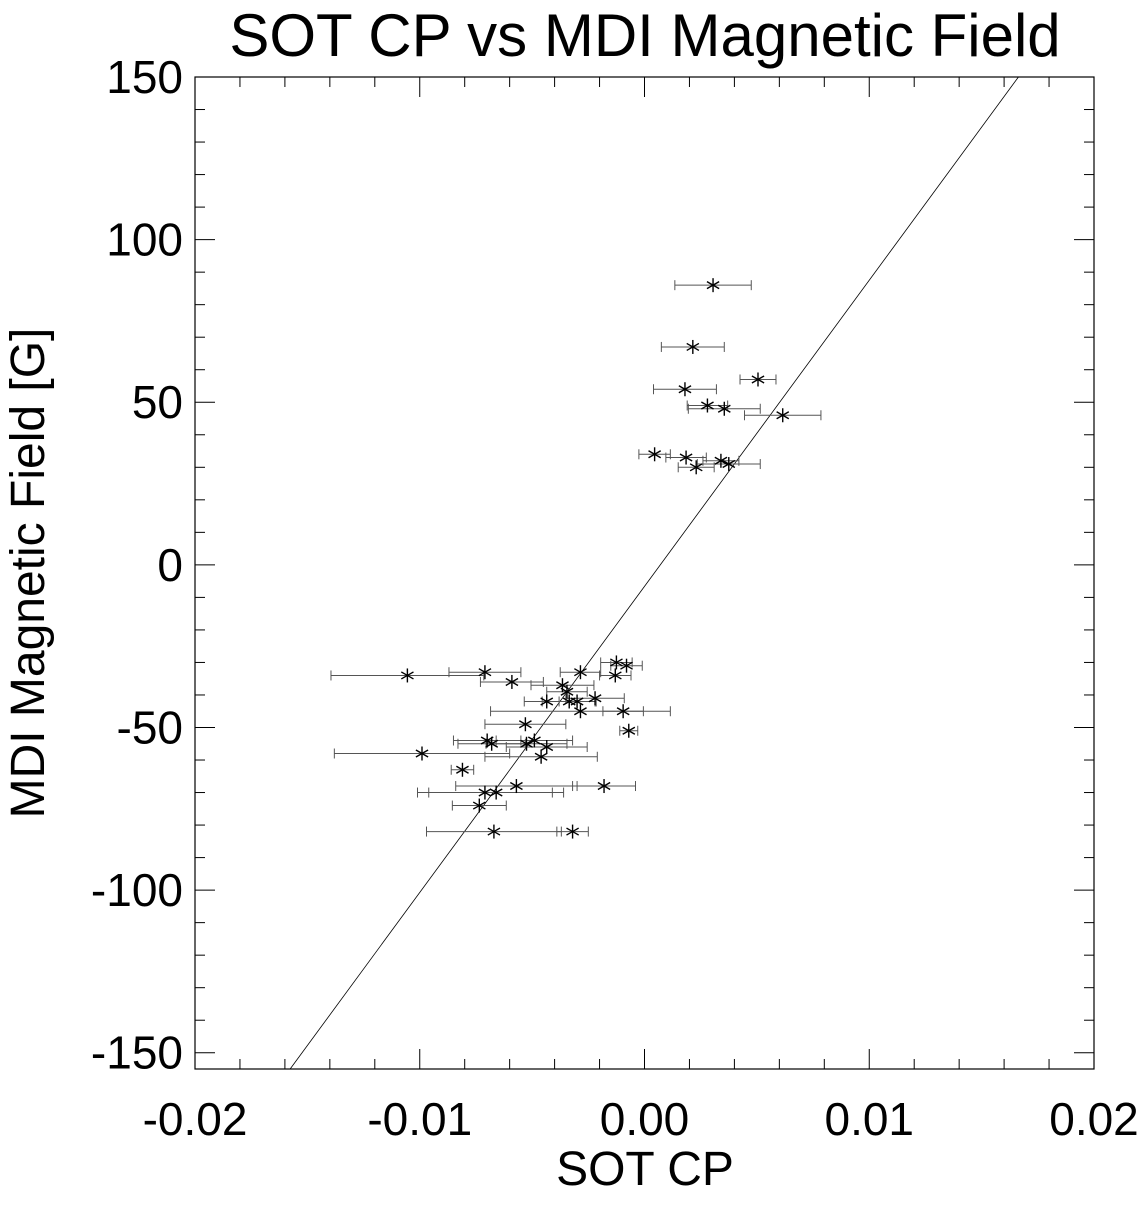  What do you see at coordinates (144, 77) in the screenshot?
I see `y-tick-label: 150` at bounding box center [144, 77].